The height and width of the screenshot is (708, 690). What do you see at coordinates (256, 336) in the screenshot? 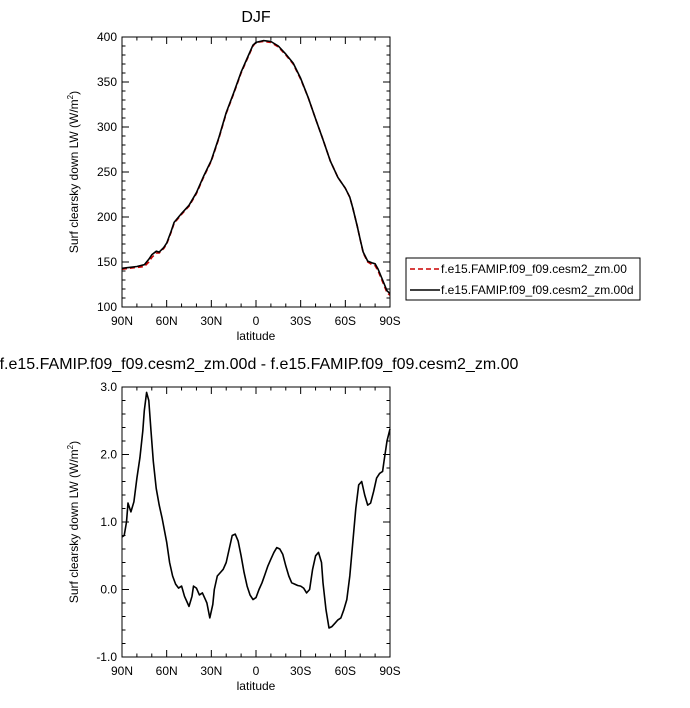
I see `top-x-axis-label: latitude` at bounding box center [256, 336].